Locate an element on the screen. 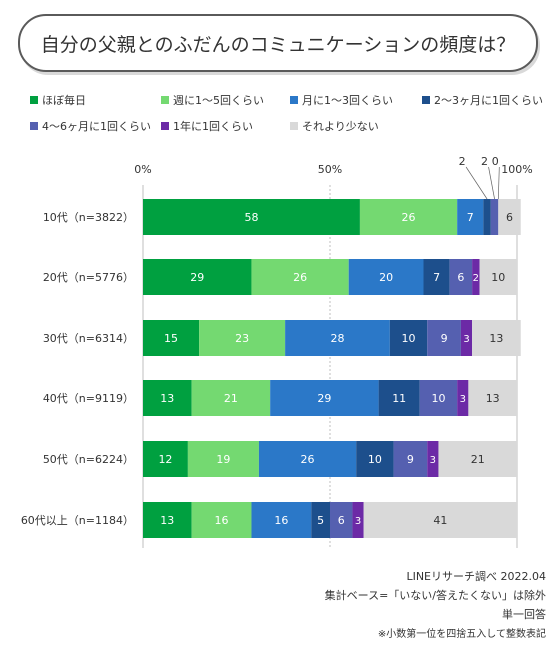  legend-label: 2～3ヶ月に1回くらい is located at coordinates (488, 100).